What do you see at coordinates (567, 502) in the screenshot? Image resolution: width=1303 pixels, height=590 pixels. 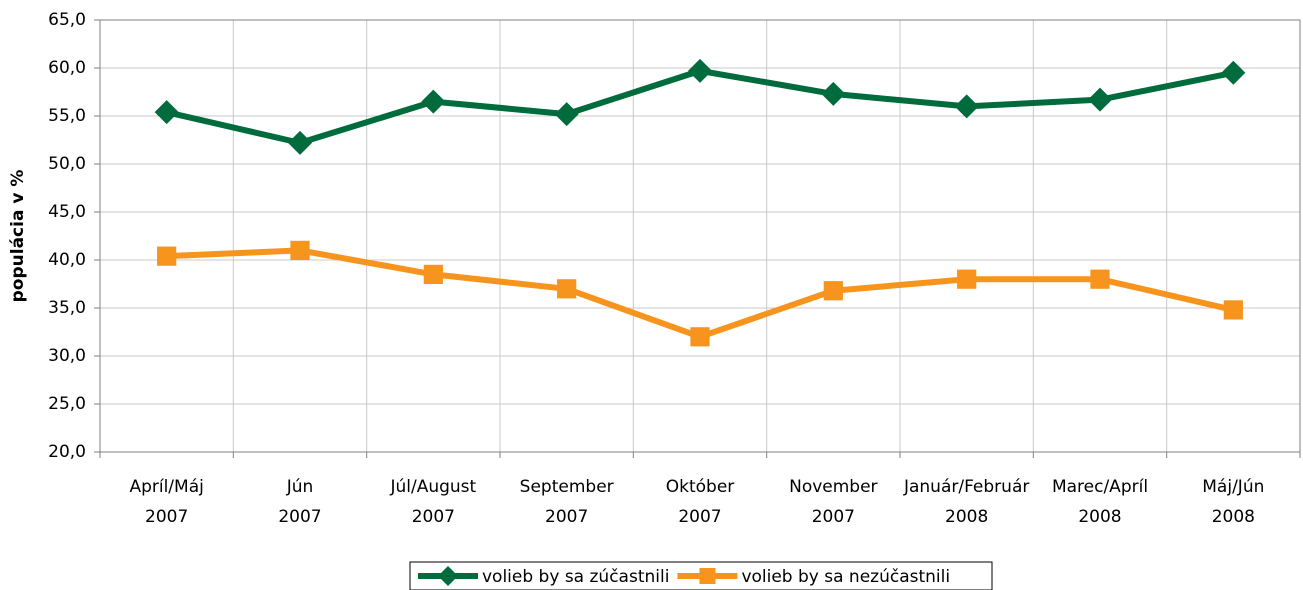 I see `x-tick-label: September 2007` at bounding box center [567, 502].